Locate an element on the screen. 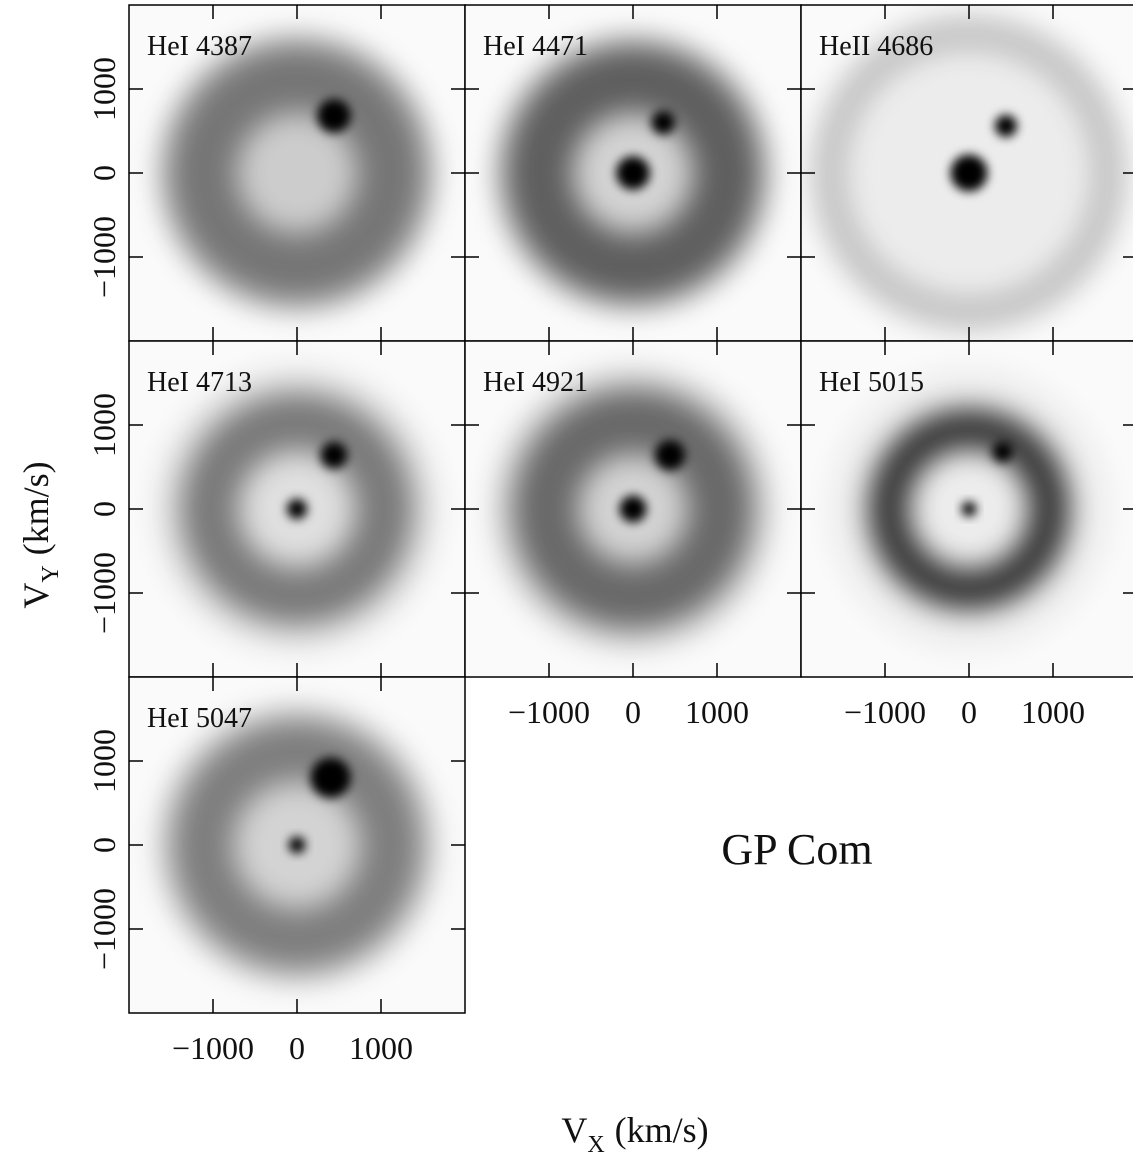  panel: HeI 5047 −1000 0 1000 −1000 0 1000 is located at coordinates (276, 871).